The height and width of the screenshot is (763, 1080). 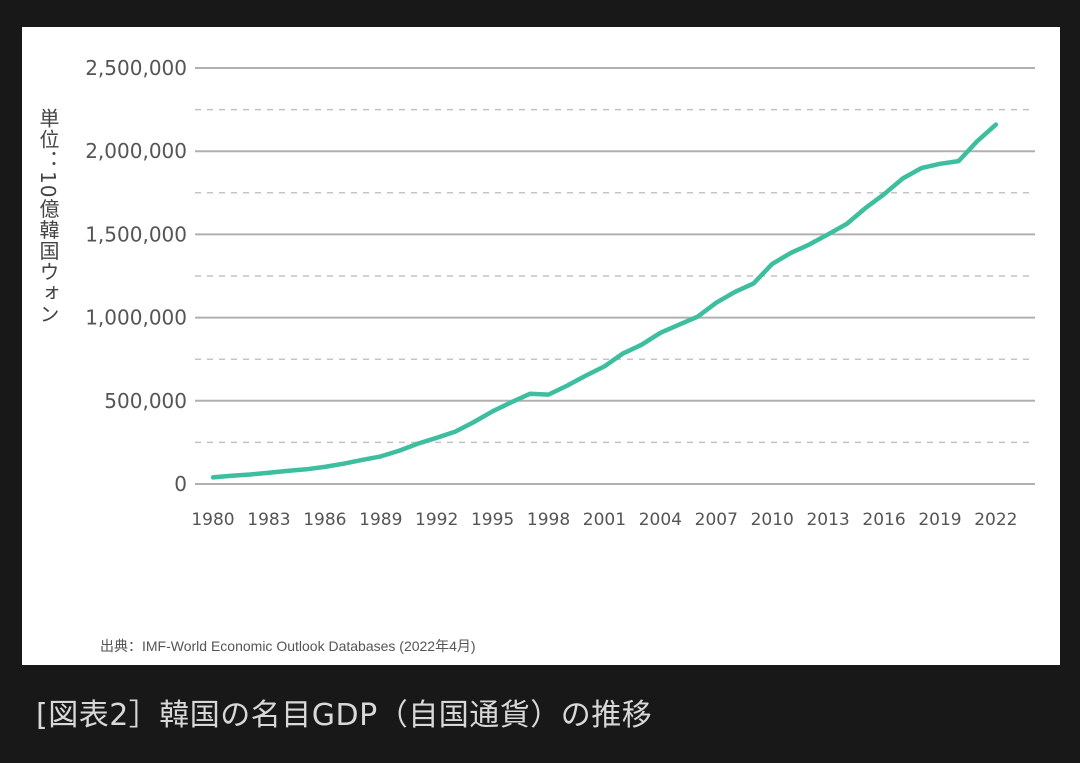 What do you see at coordinates (883, 520) in the screenshot?
I see `x-tick-label: 2016` at bounding box center [883, 520].